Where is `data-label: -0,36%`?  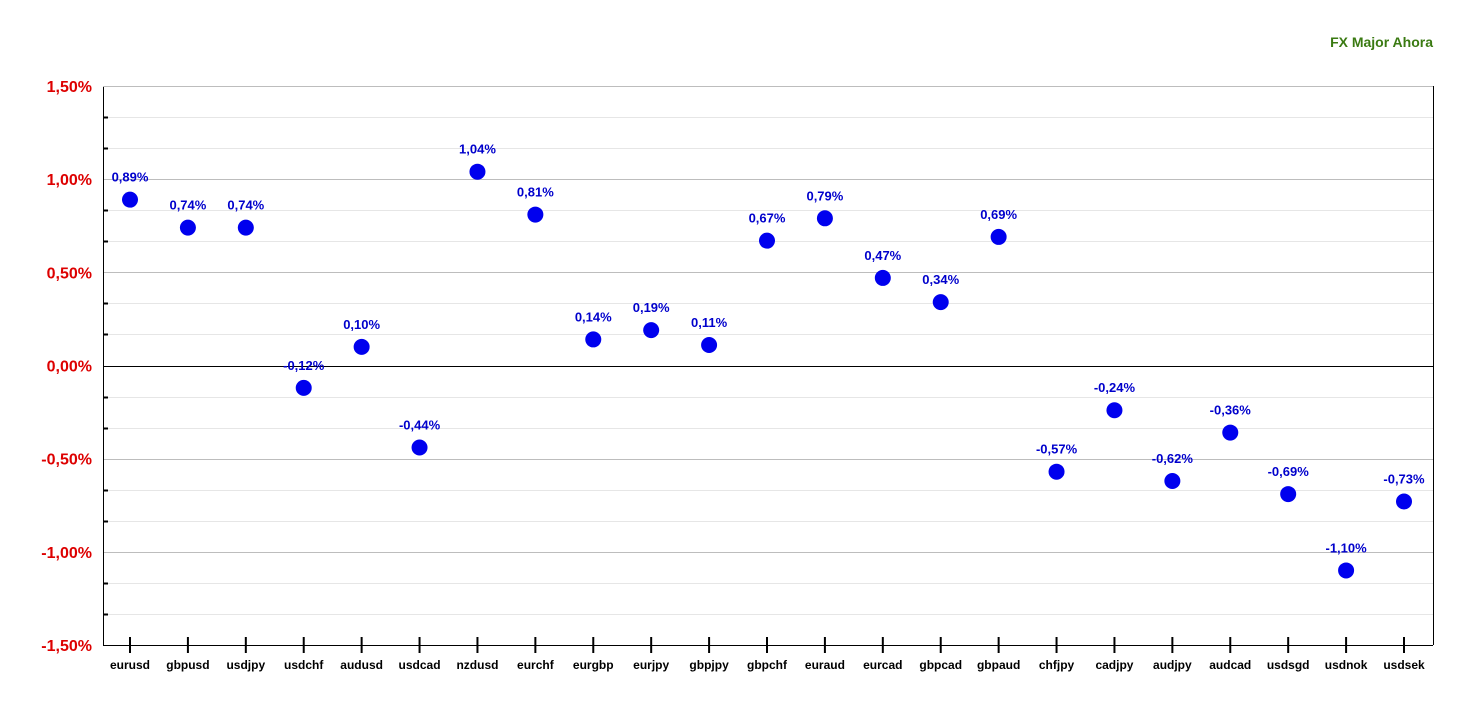 data-label: -0,36% is located at coordinates (1231, 410).